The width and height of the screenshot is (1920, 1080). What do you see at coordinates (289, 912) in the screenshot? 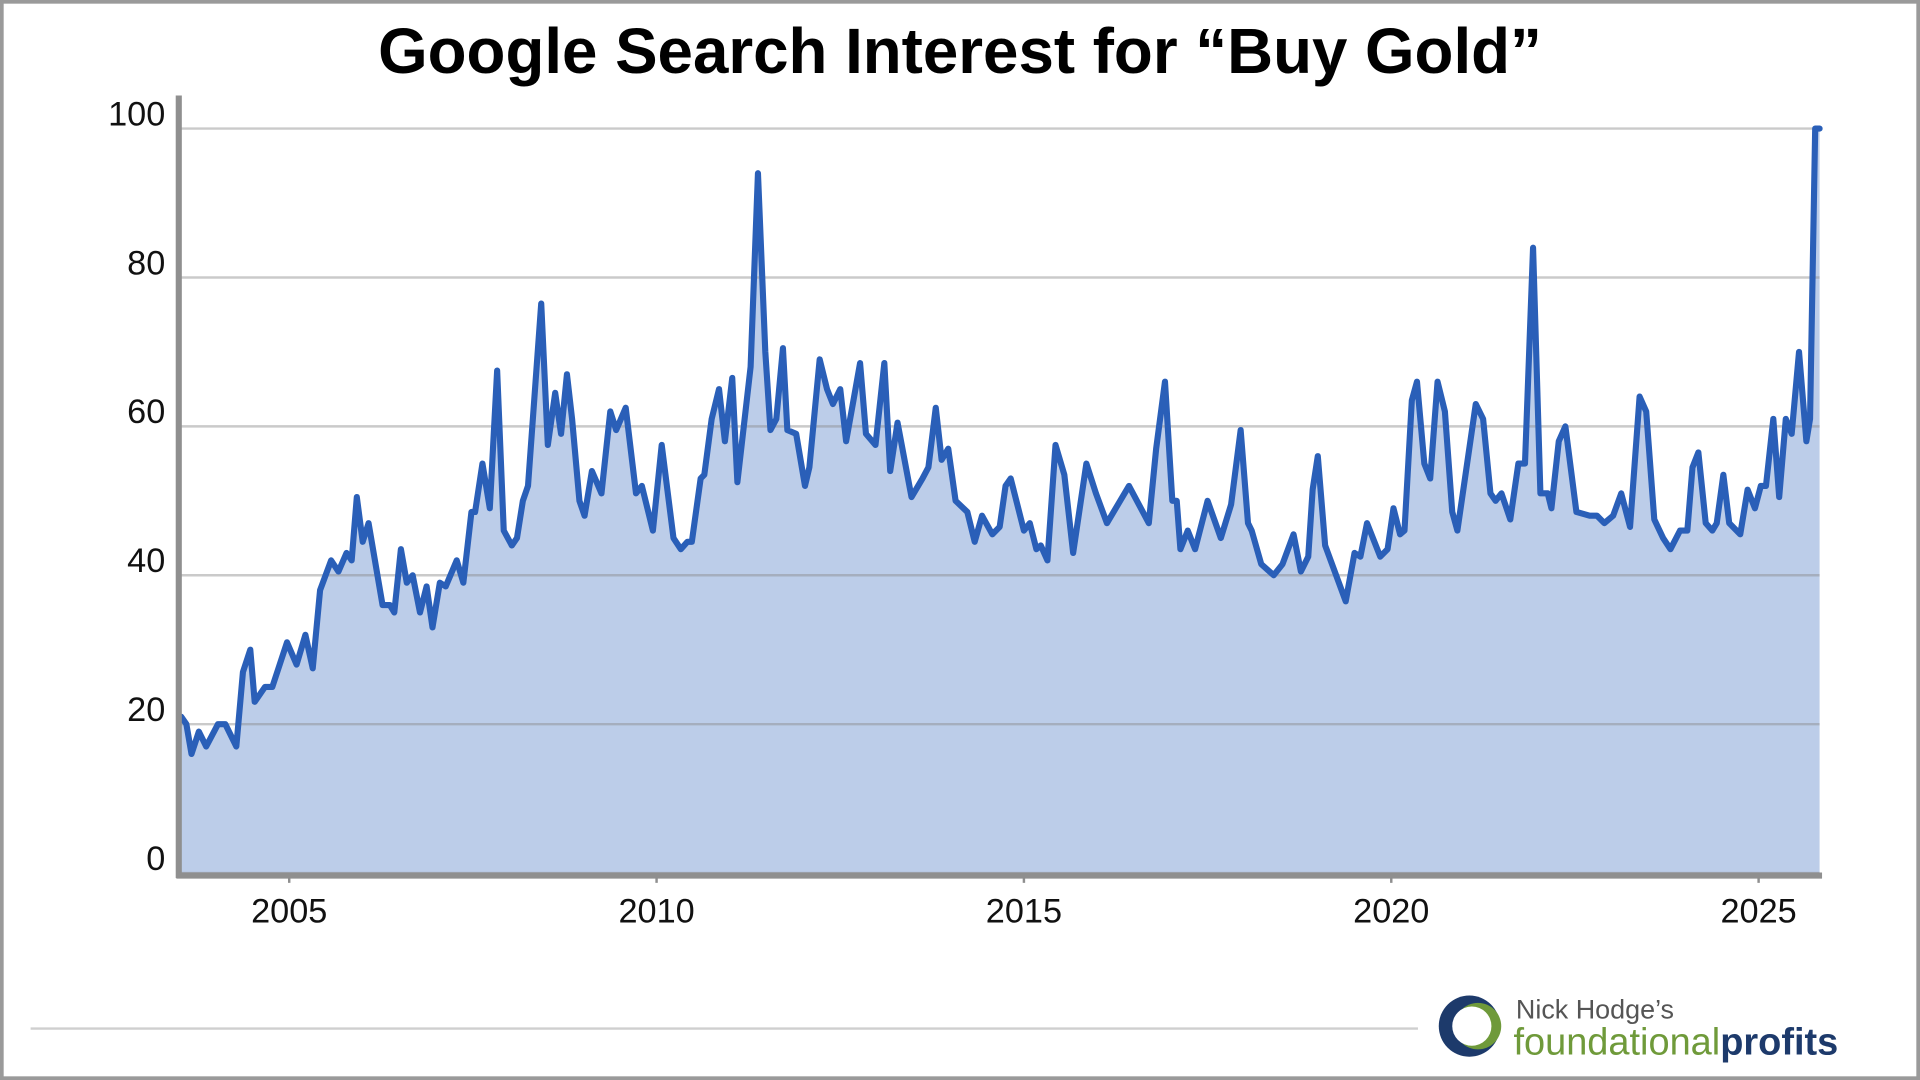
I see `x-tick-label: 2005` at bounding box center [289, 912].